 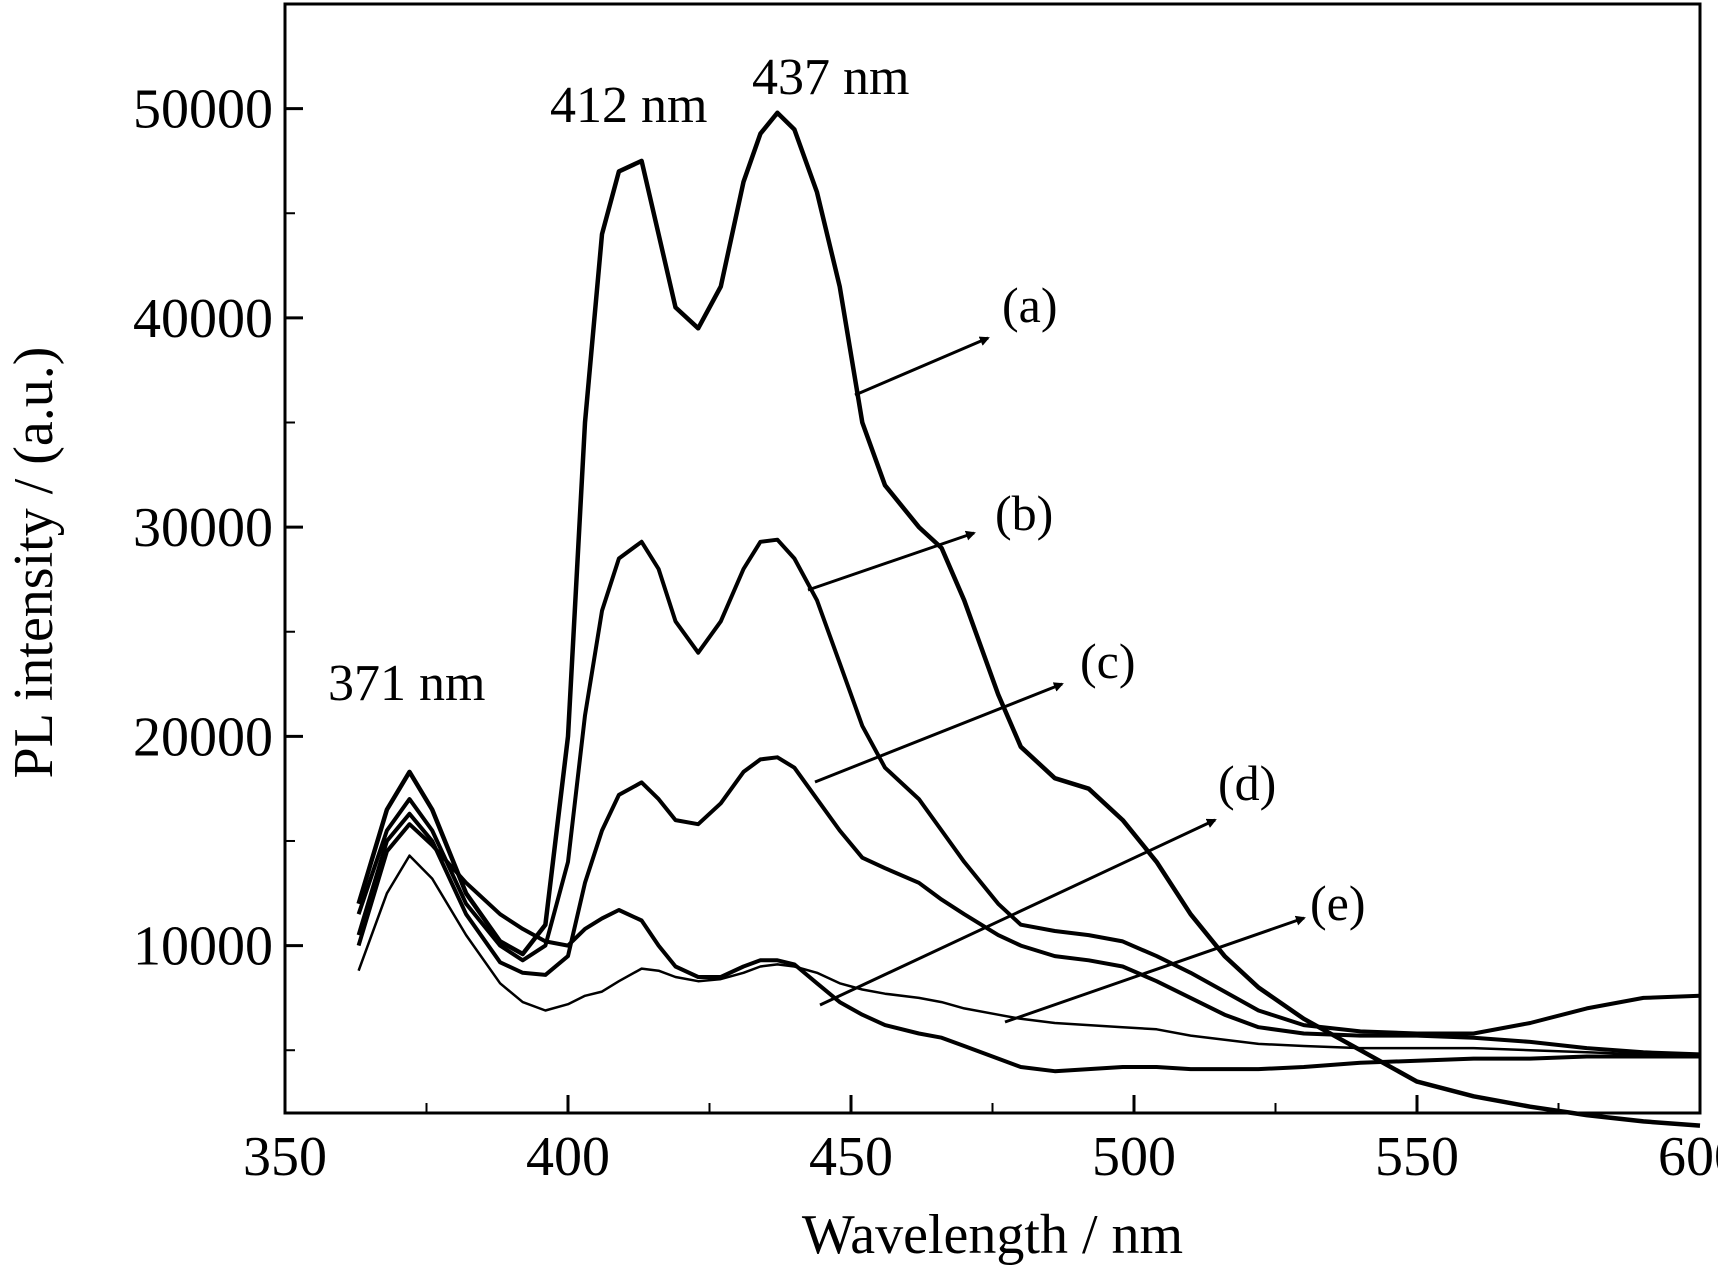 I want to click on y-tick-label: 10000, so click(x=203, y=947).